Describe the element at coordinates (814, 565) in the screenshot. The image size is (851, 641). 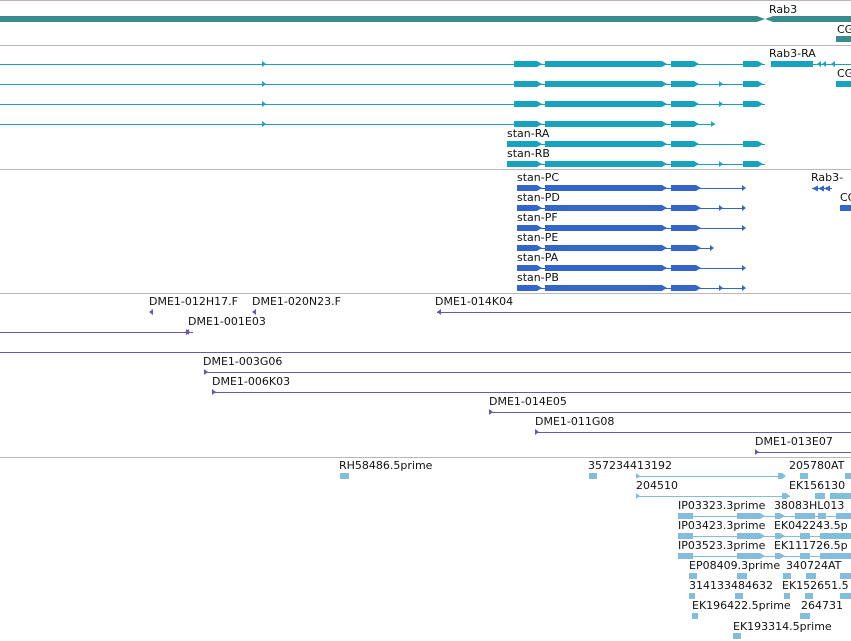
I see `read-label-340724at: 340724AT` at that location.